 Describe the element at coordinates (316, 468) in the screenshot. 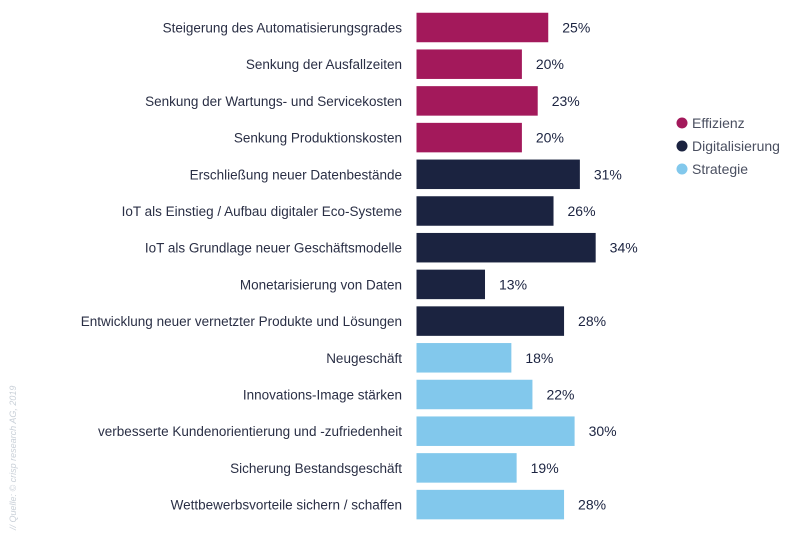

I see `category-label: Sicherung Bestandsgeschäft` at that location.